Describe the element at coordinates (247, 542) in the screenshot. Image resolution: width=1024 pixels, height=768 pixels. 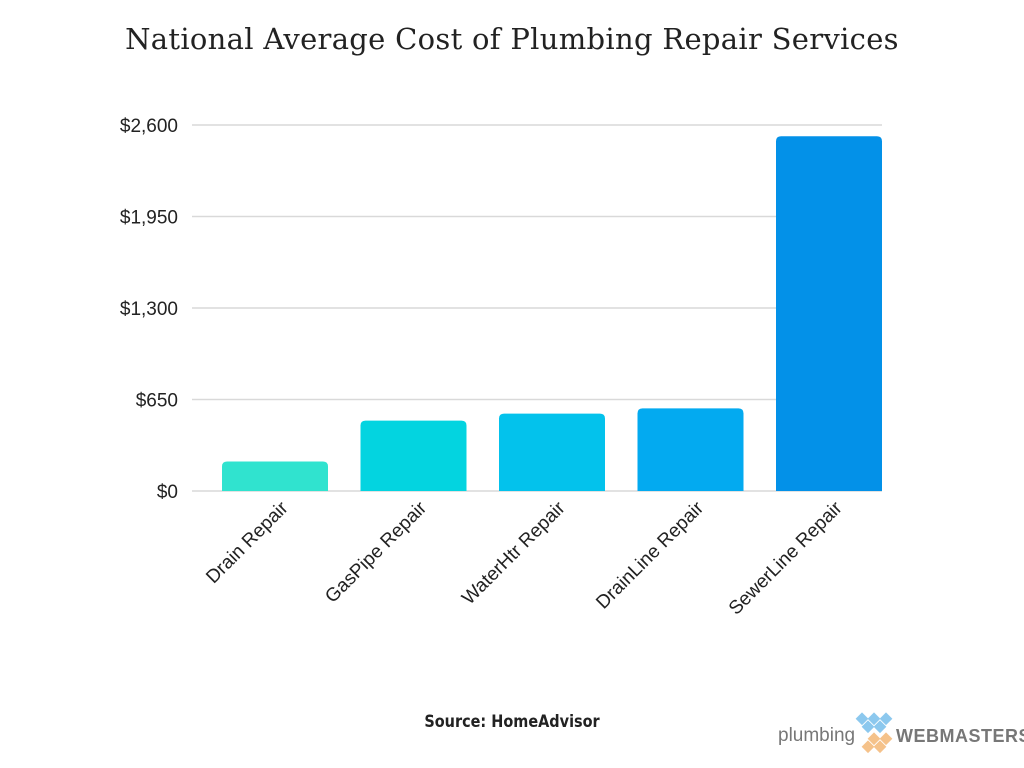
I see `x-tick-label: Drain Repair` at that location.